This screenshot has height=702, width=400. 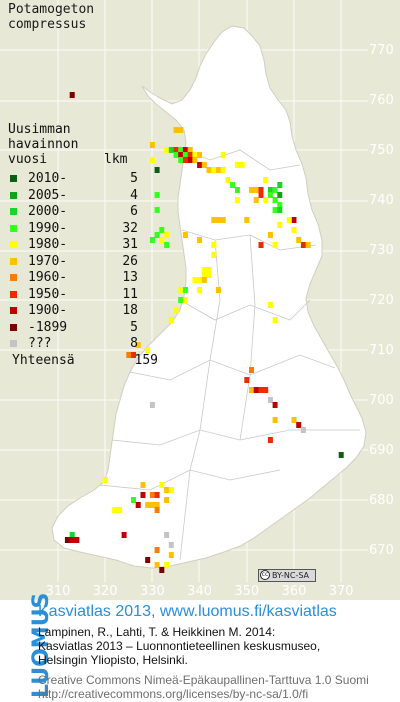 I want to click on x-tick-label: 340, so click(x=199, y=591).